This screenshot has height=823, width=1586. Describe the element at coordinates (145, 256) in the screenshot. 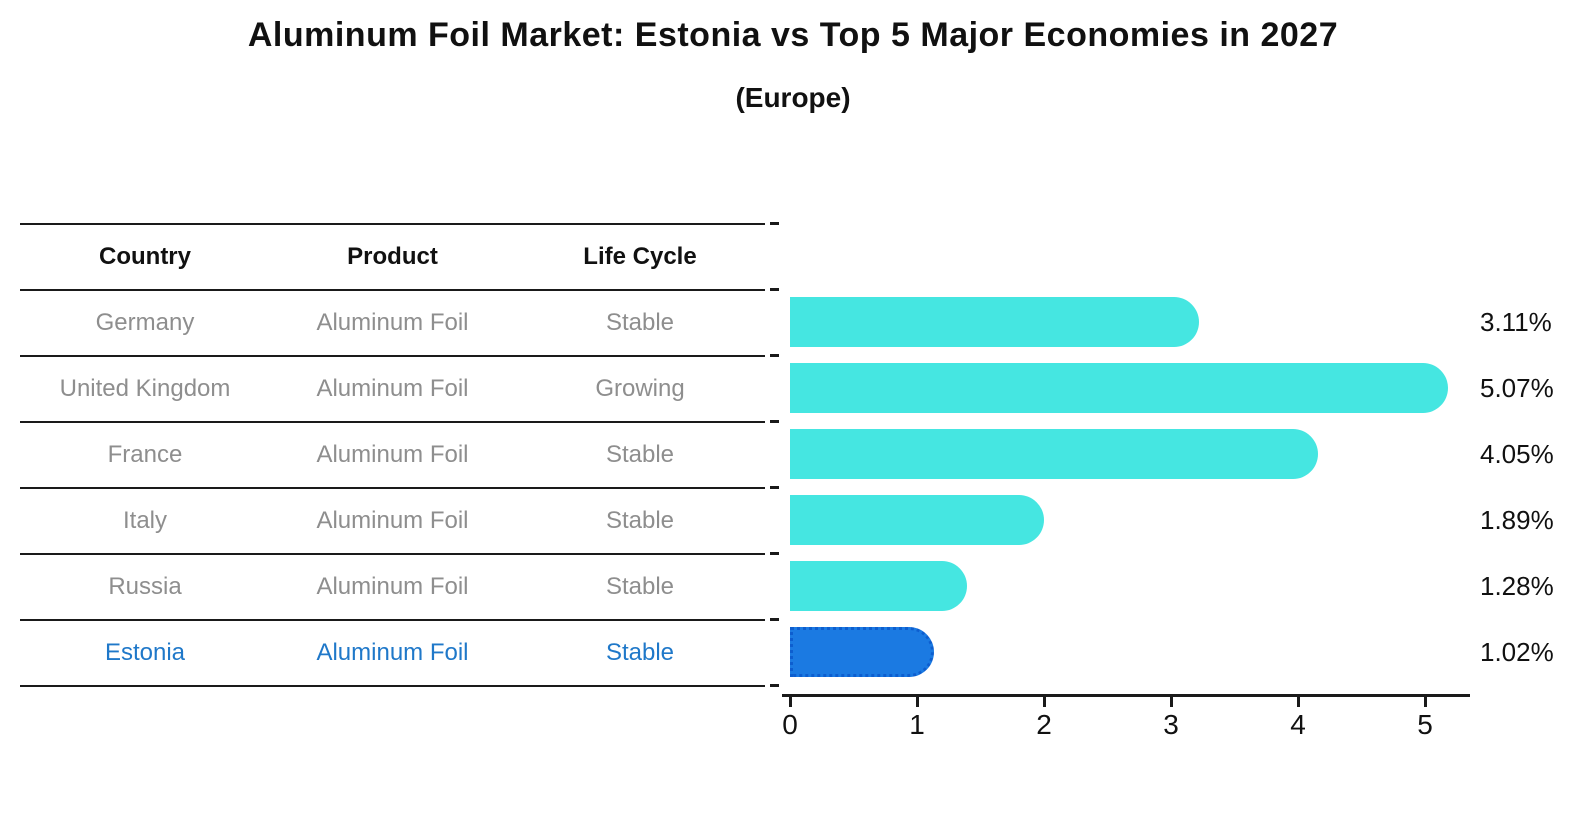

I see `column-header-country: Country` at that location.